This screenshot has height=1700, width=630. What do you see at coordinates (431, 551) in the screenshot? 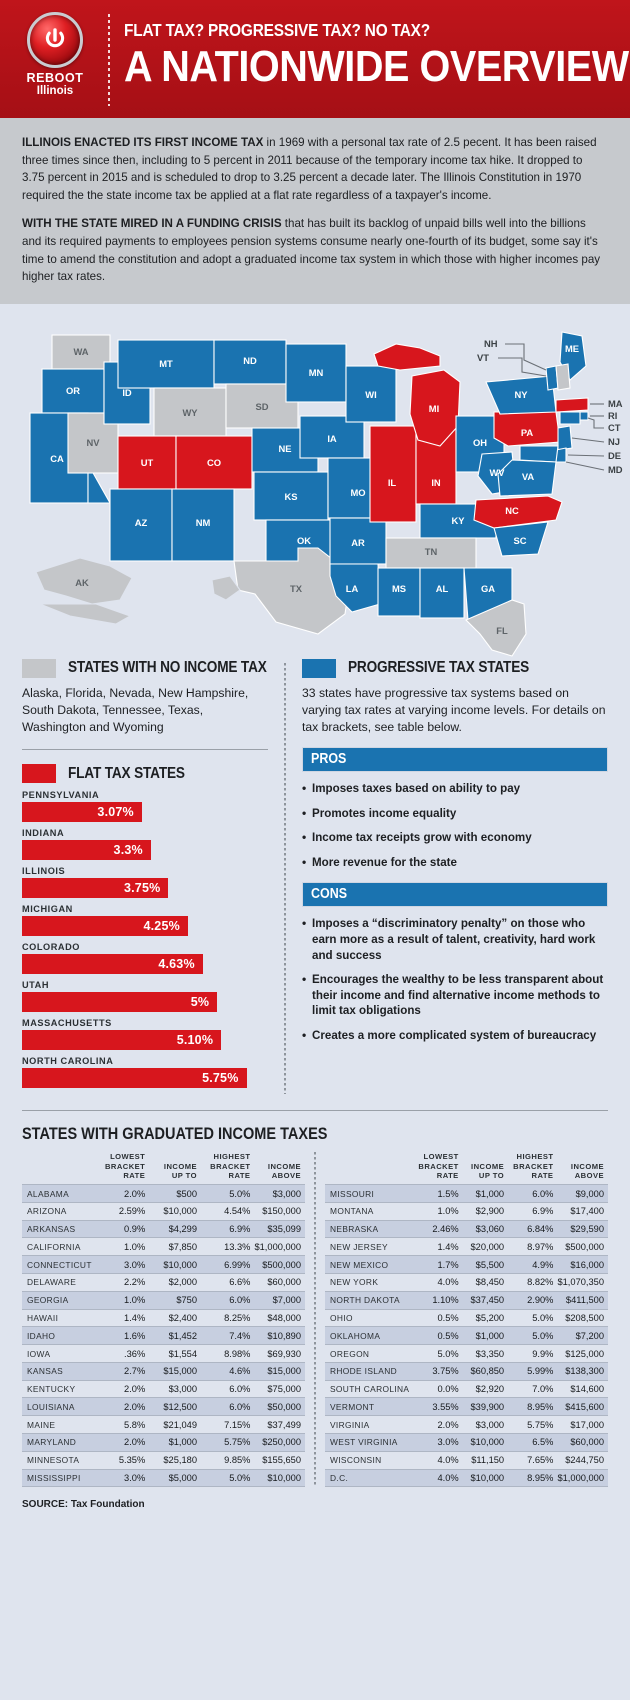
I see `svg-text: TN` at bounding box center [431, 551].